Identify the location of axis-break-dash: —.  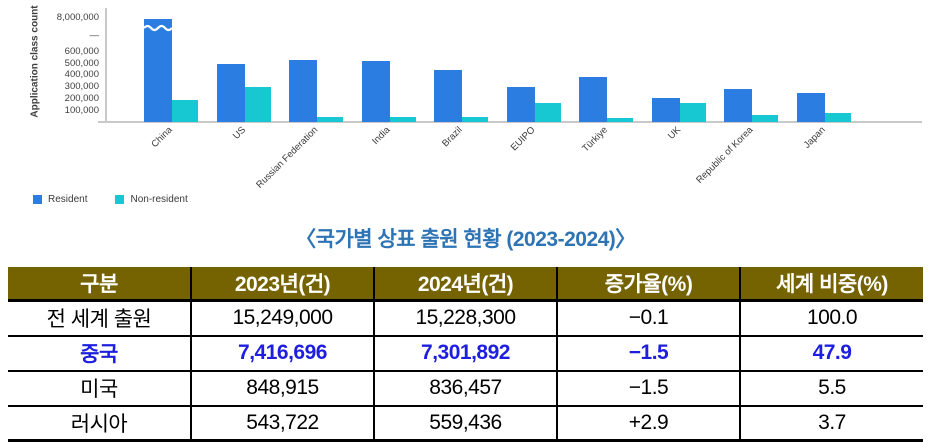
(94, 35).